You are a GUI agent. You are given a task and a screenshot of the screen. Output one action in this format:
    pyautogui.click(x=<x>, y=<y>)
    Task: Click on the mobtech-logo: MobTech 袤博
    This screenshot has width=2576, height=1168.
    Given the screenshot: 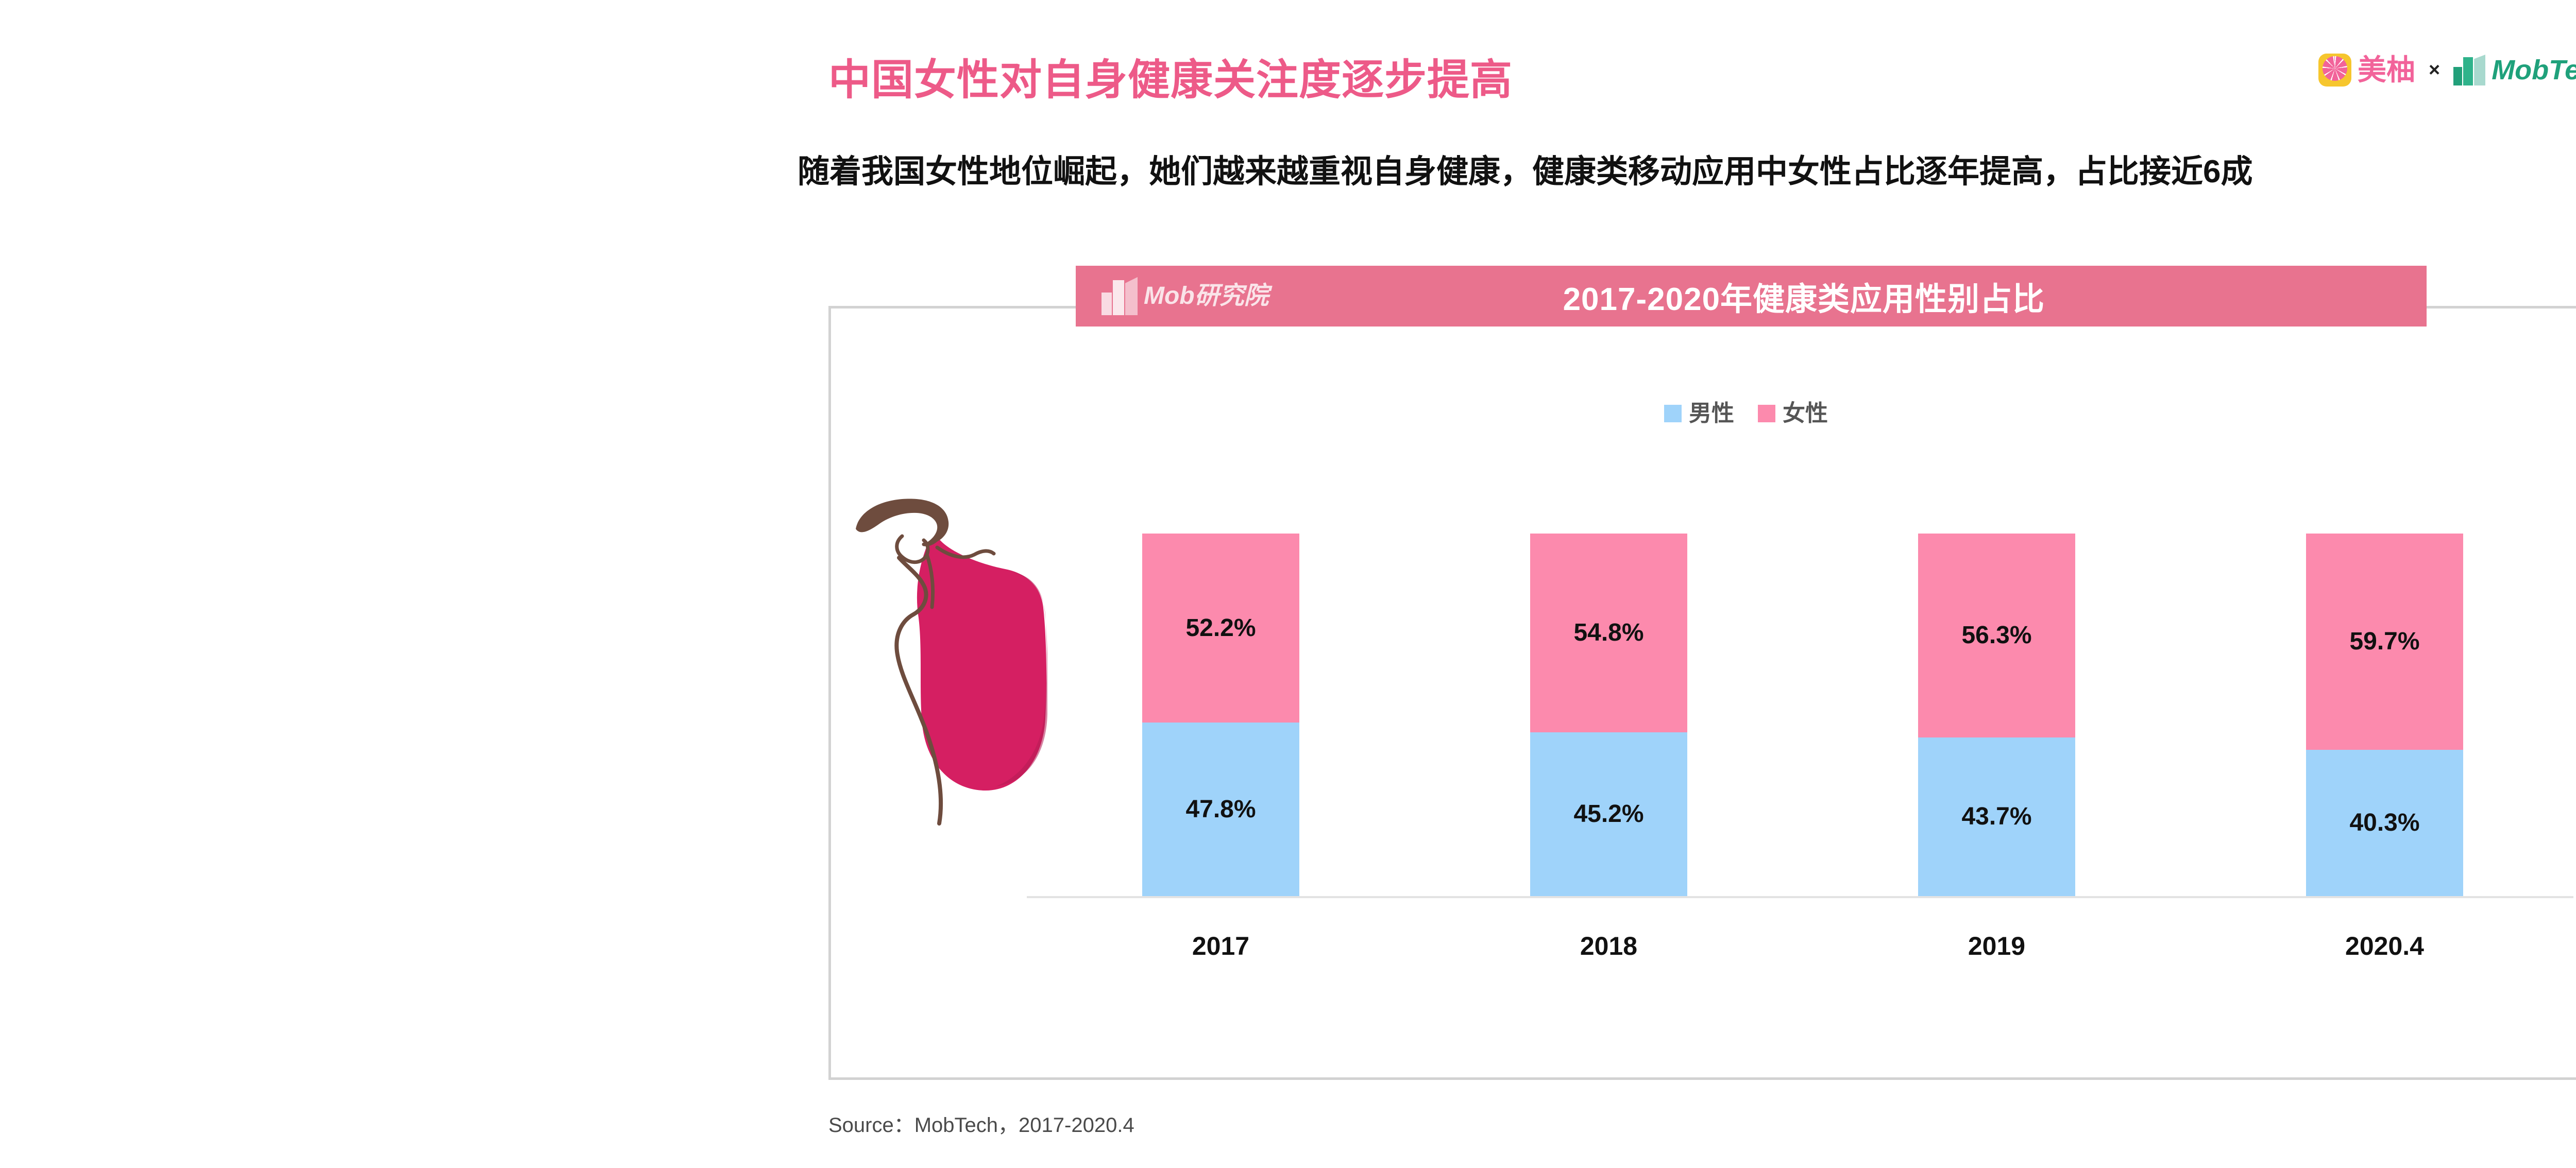 What is the action you would take?
    pyautogui.click(x=2514, y=70)
    